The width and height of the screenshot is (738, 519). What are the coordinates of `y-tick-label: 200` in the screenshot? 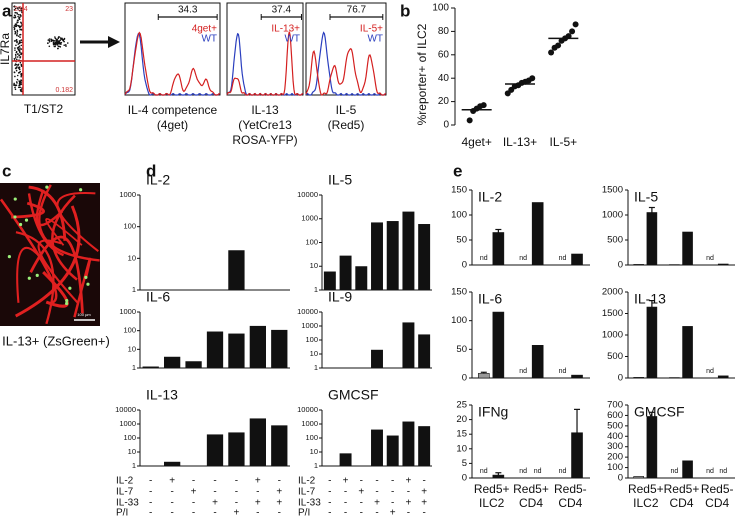 It's located at (615, 457).